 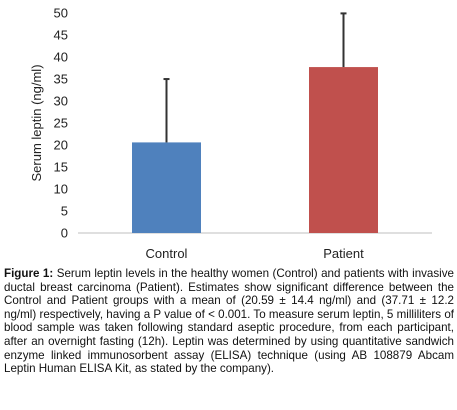 I want to click on y-tick-label: 35, so click(x=61, y=79).